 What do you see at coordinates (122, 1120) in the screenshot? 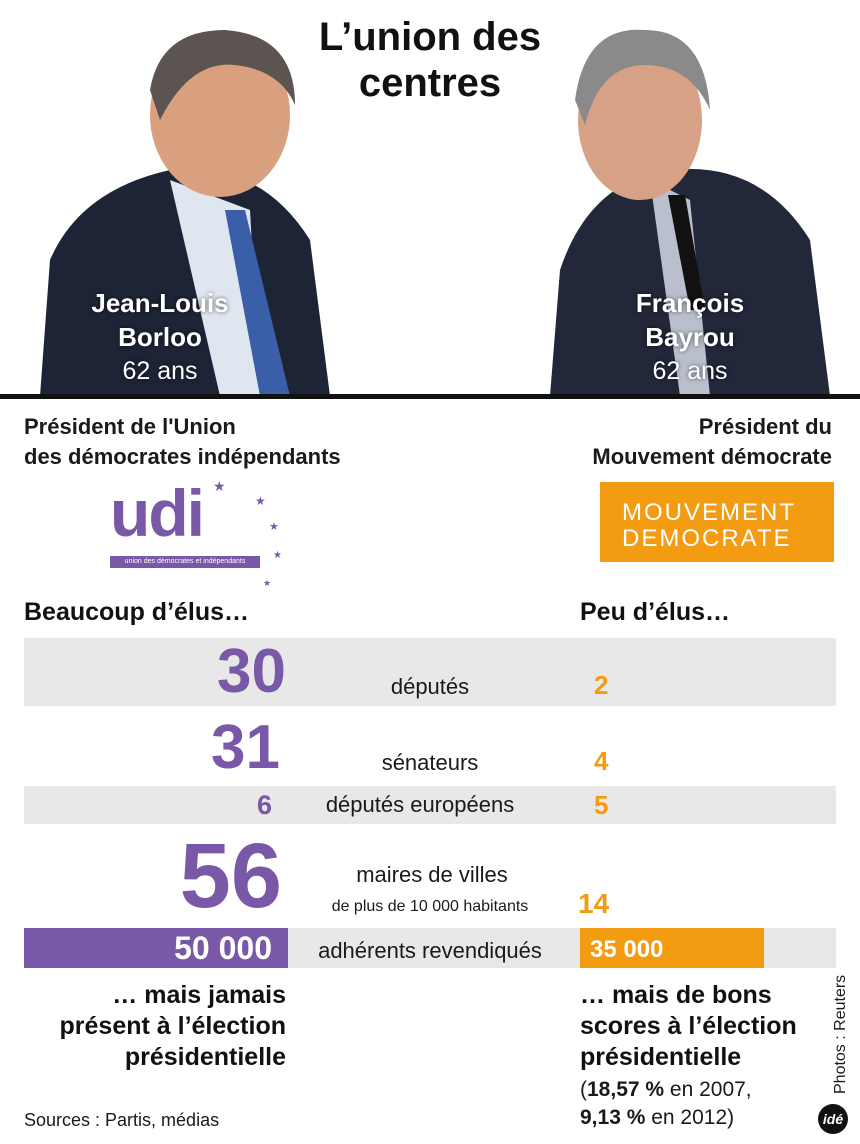
I see `sources: Sources : Partis, médias` at bounding box center [122, 1120].